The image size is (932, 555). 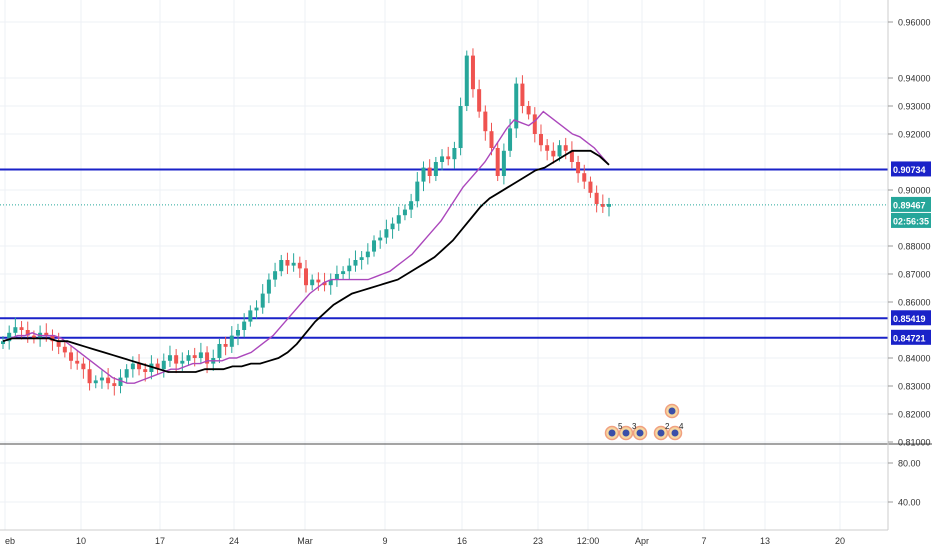 I want to click on last-price-tag, so click(x=911, y=204).